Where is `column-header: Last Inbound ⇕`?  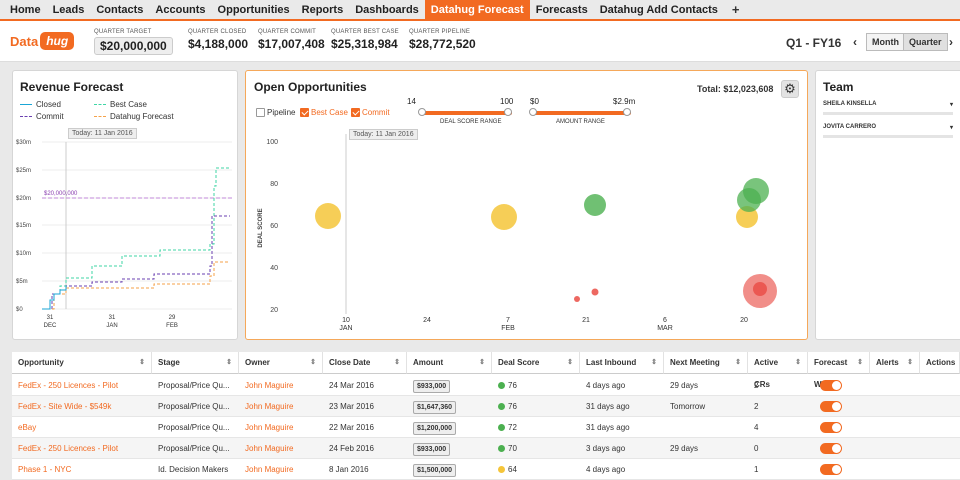
column-header: Last Inbound ⇕ is located at coordinates (622, 363).